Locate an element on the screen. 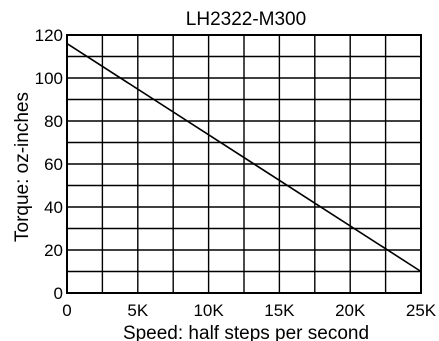  y-tick-label: 40 is located at coordinates (53, 207).